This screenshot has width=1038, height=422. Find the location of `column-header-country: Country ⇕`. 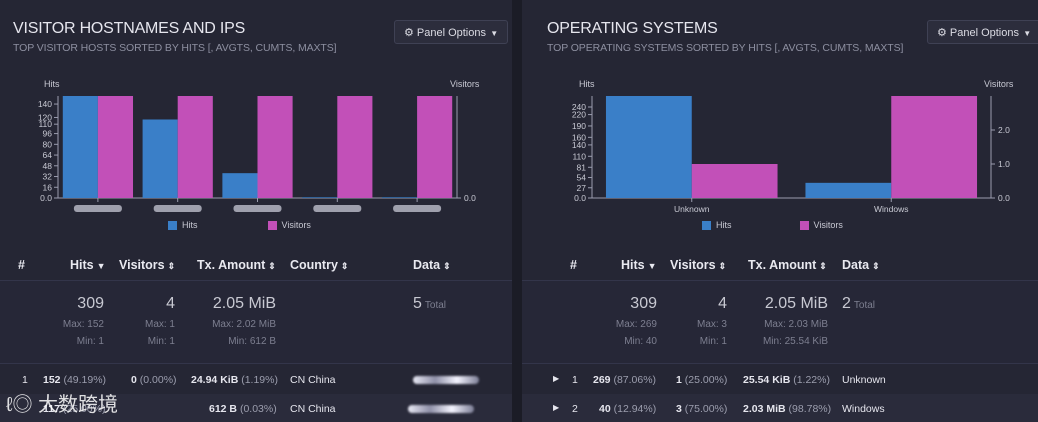

column-header-country: Country ⇕ is located at coordinates (319, 265).